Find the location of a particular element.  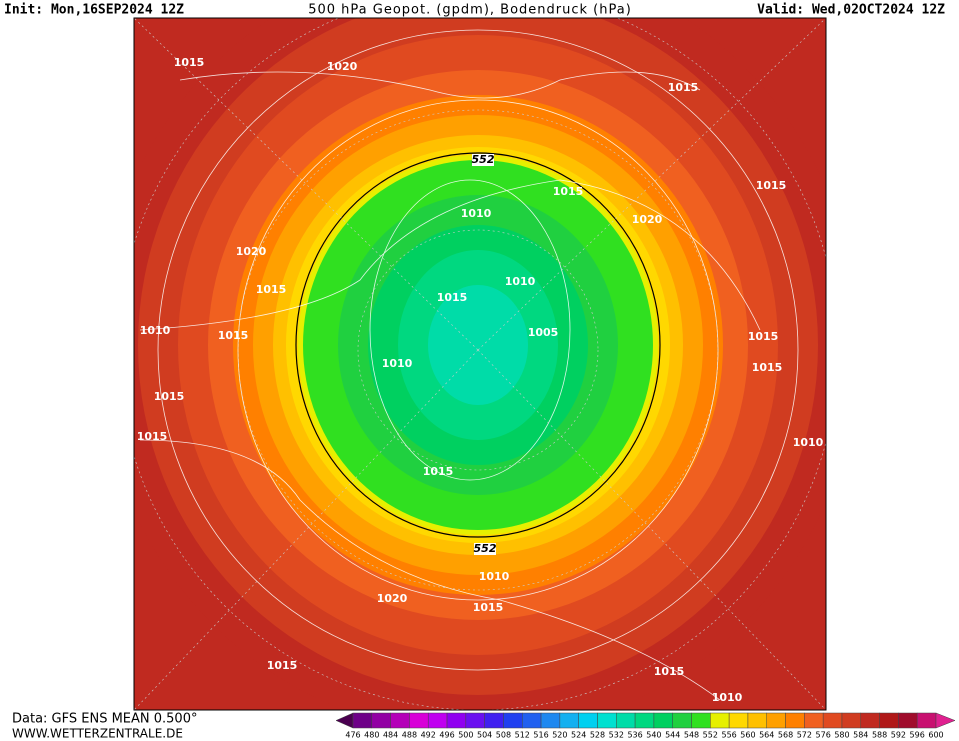

colorbar-label: 556 is located at coordinates (728, 735).